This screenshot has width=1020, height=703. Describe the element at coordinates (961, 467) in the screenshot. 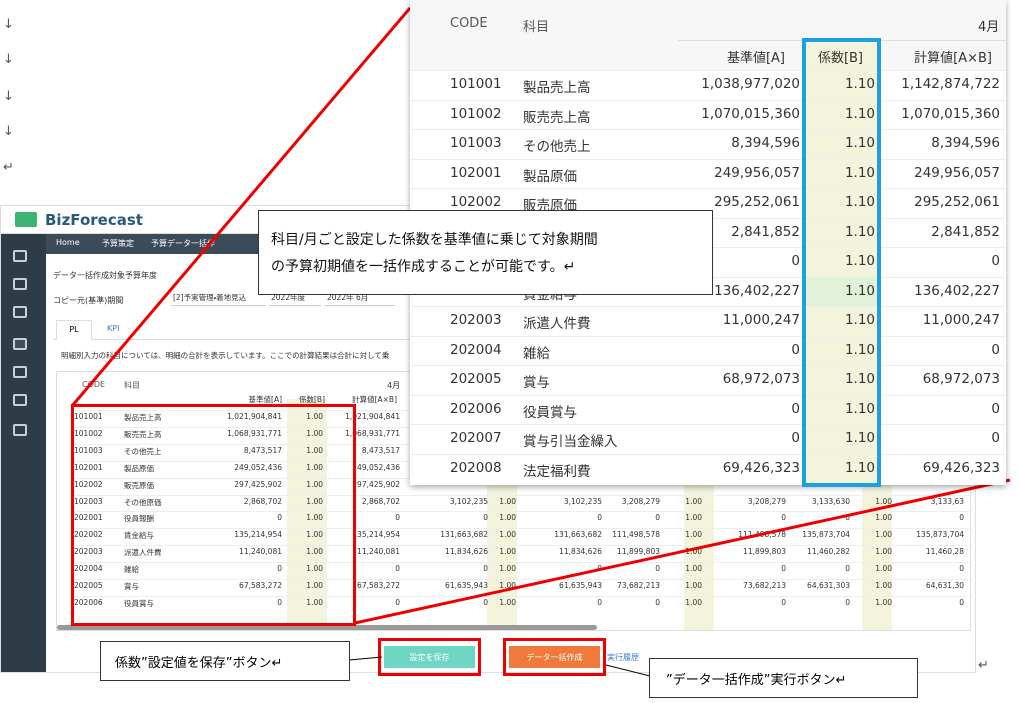

I see `cell: 69,426,323` at that location.